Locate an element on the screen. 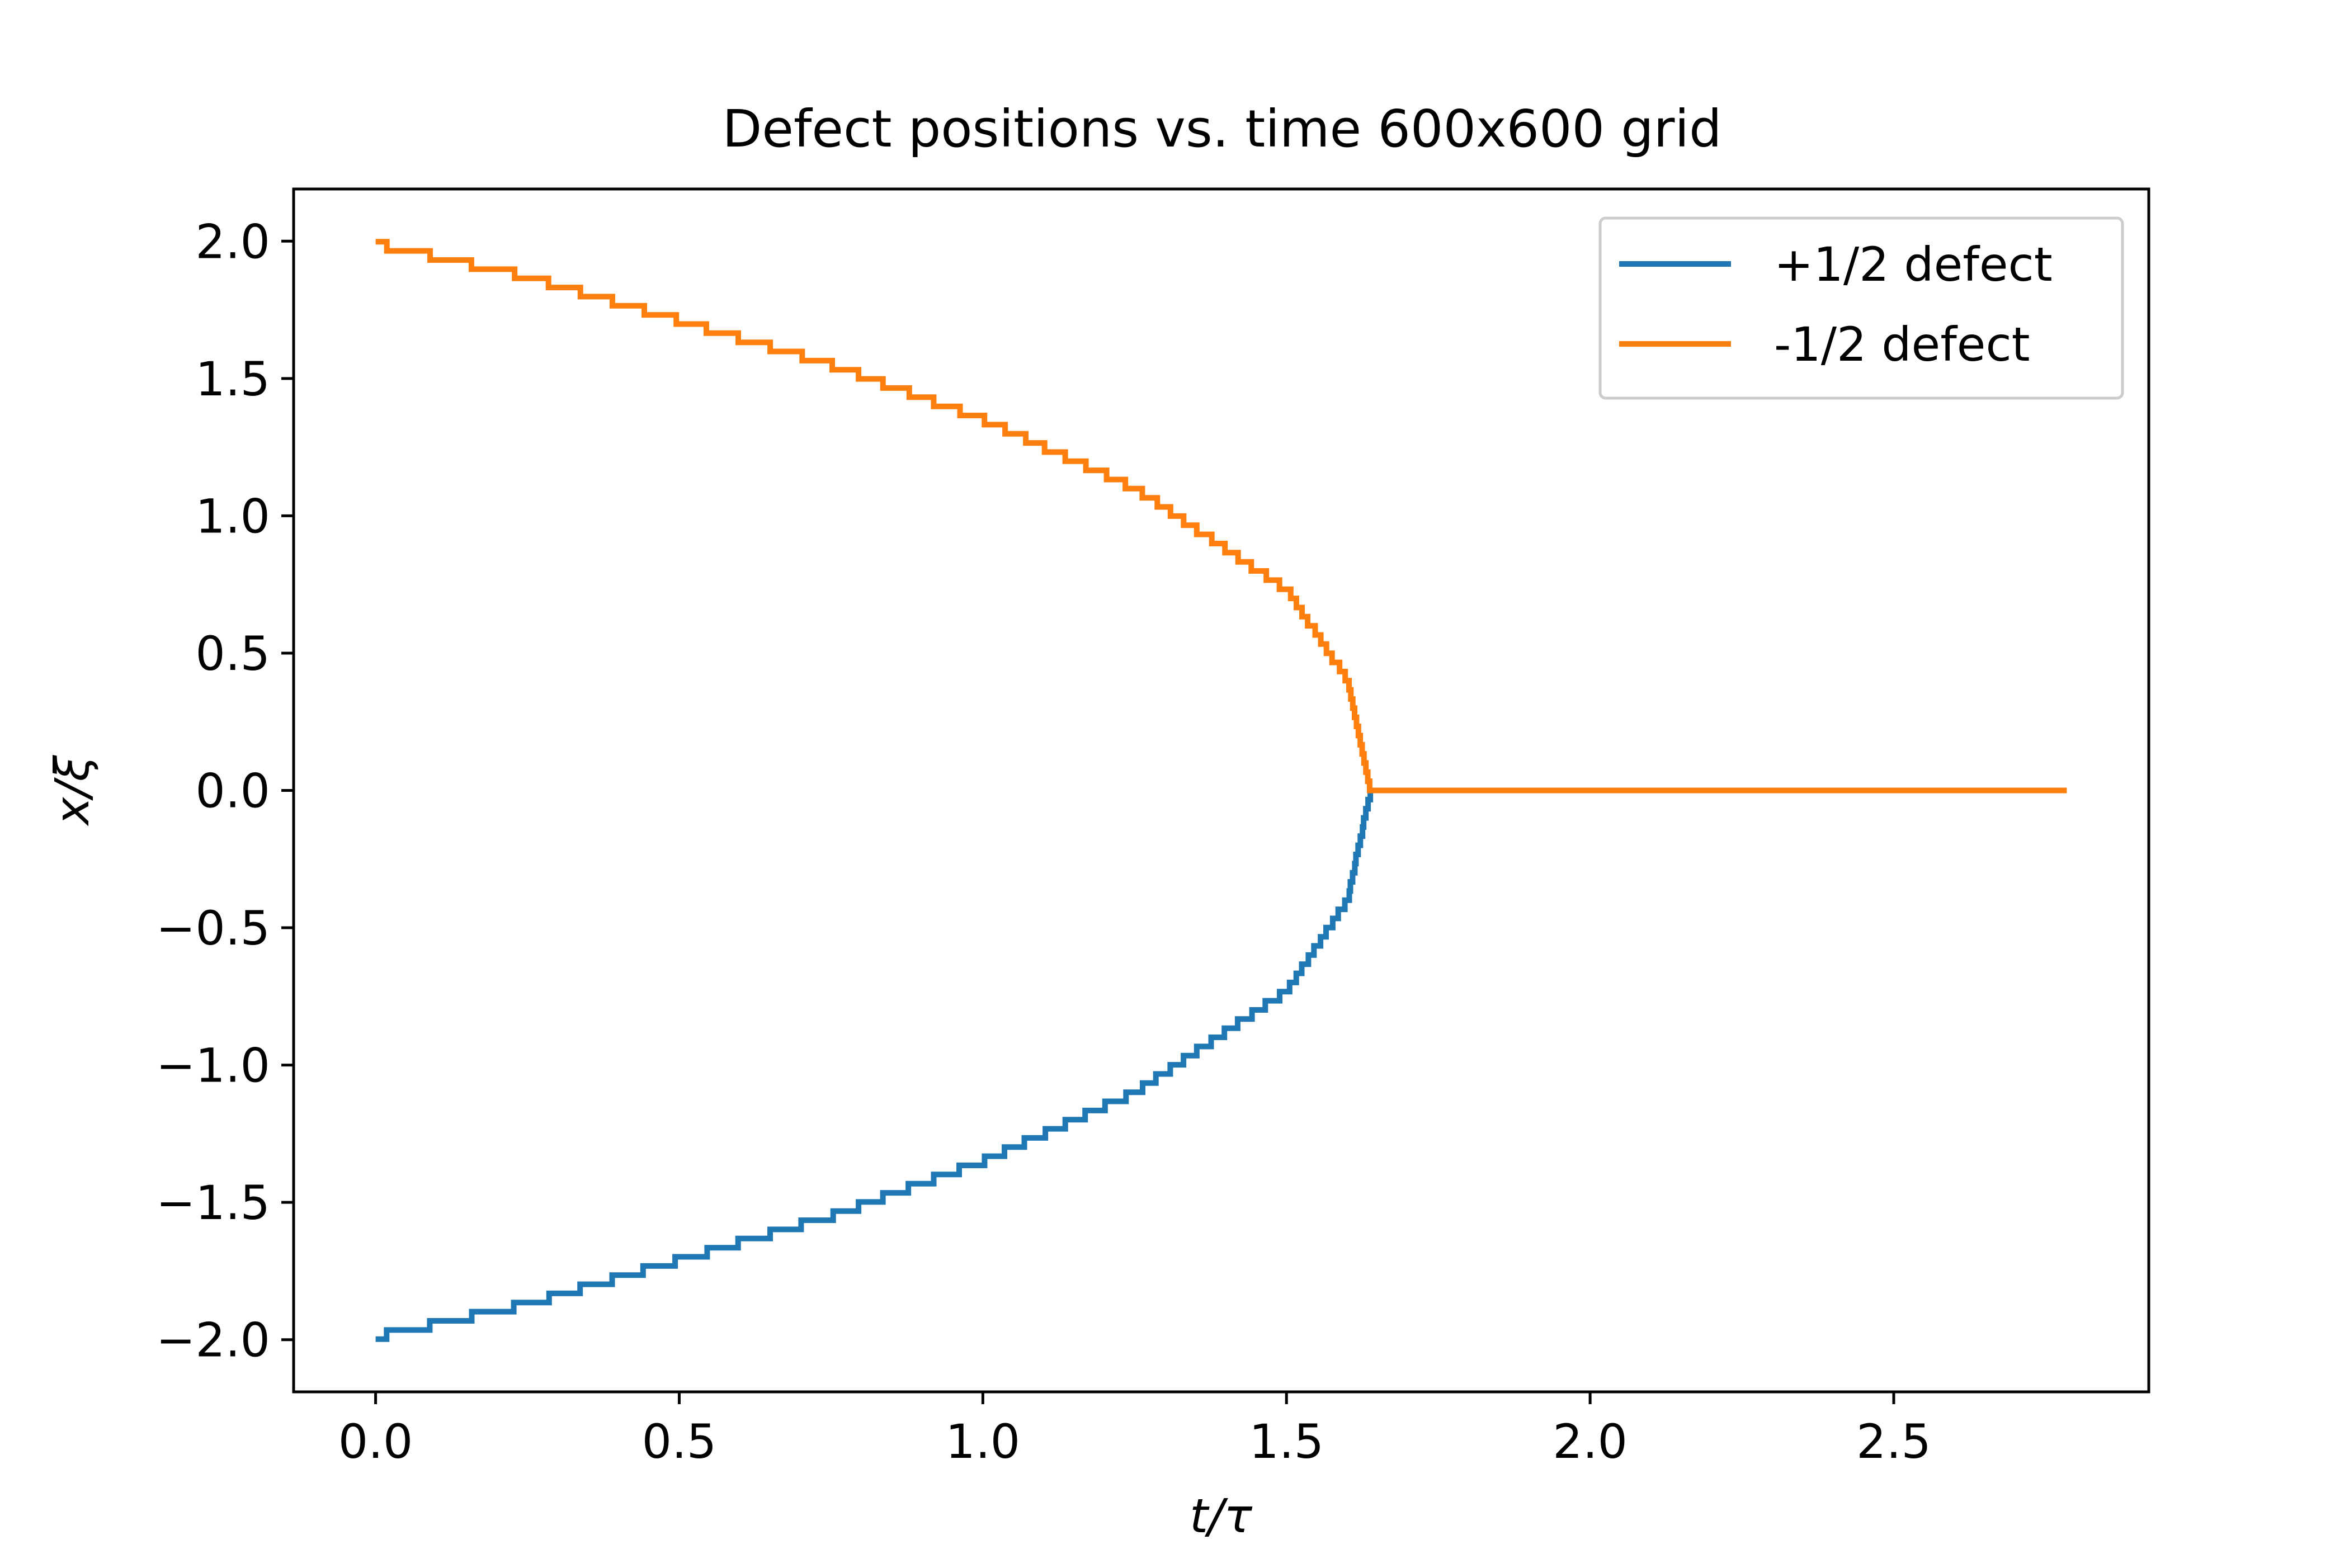 The image size is (2349, 1568). x-tick-label: 1.0 is located at coordinates (983, 1442).